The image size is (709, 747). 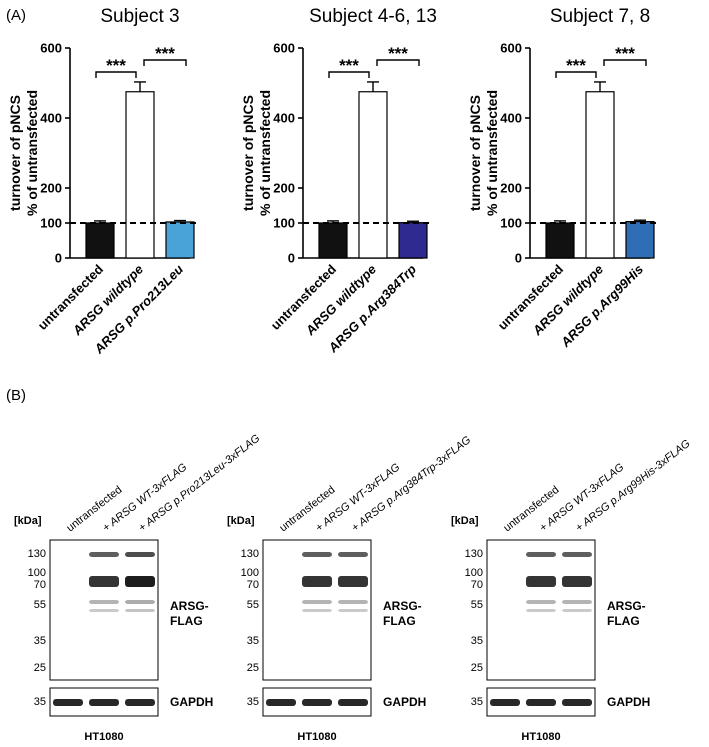 I want to click on panel-b-label: (B), so click(x=16, y=395).